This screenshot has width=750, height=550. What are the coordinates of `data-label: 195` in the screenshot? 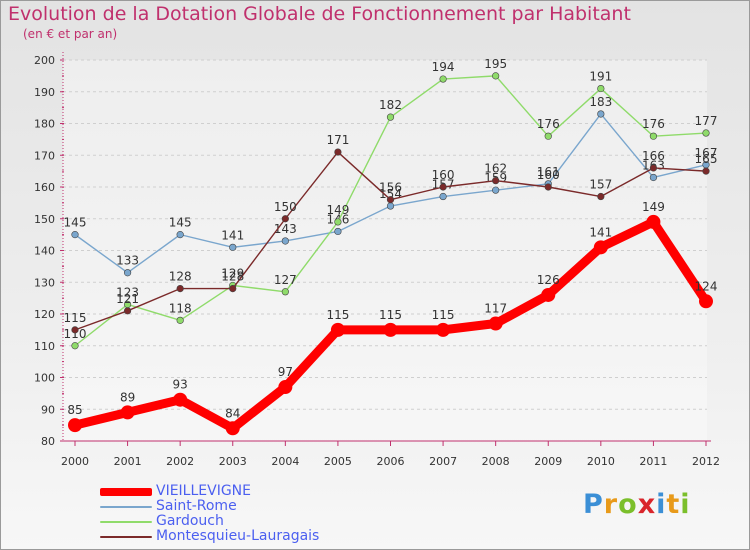 It's located at (495, 64).